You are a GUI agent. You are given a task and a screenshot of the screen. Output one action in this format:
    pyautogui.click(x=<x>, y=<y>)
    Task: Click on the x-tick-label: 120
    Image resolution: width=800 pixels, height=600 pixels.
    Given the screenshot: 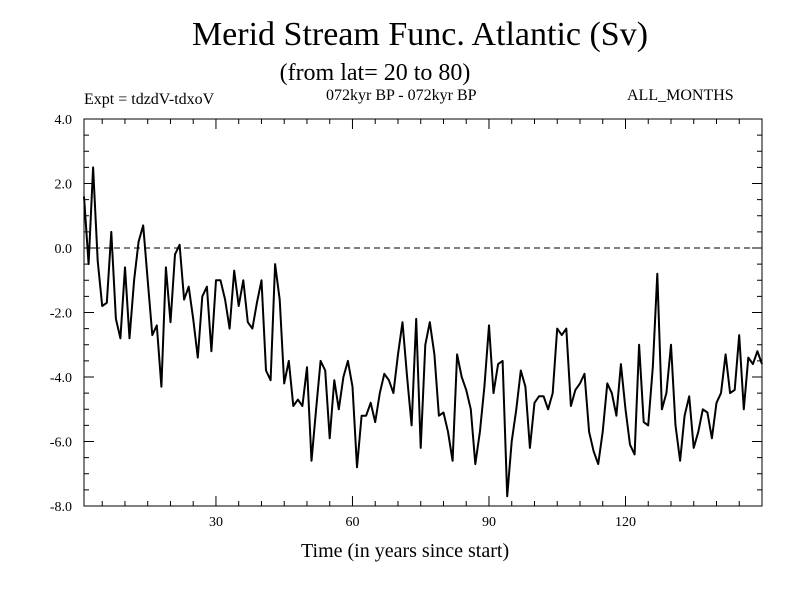 What is the action you would take?
    pyautogui.click(x=625, y=522)
    